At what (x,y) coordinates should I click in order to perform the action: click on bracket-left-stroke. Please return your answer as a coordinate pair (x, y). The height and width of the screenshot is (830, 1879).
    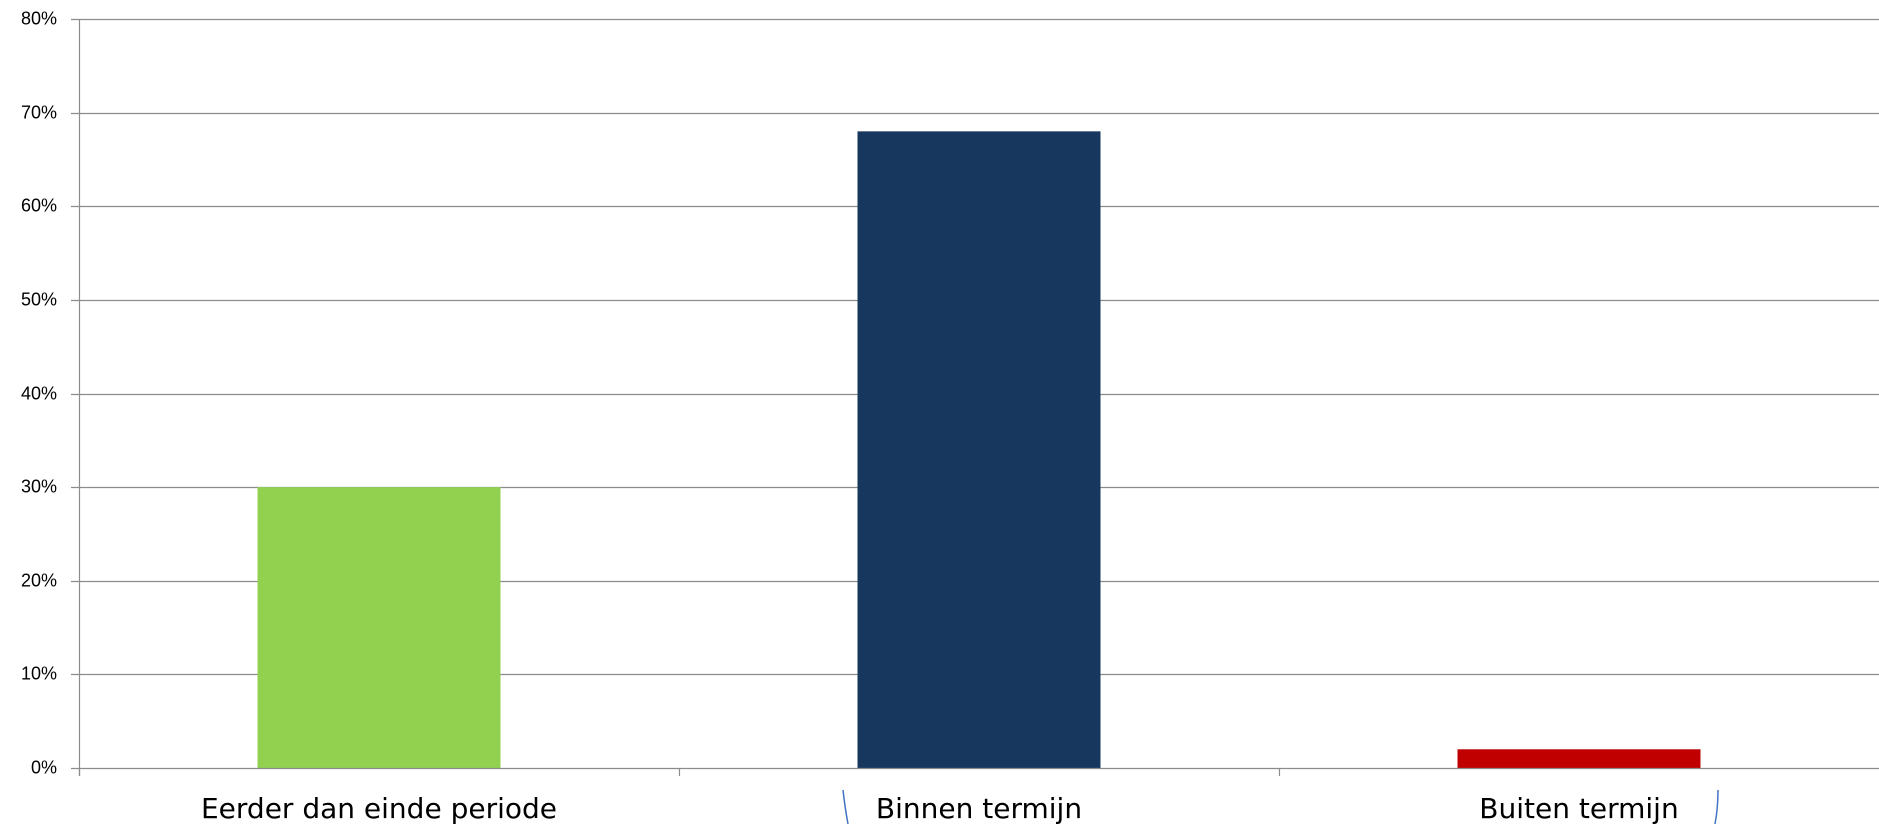
    Looking at the image, I should click on (845, 807).